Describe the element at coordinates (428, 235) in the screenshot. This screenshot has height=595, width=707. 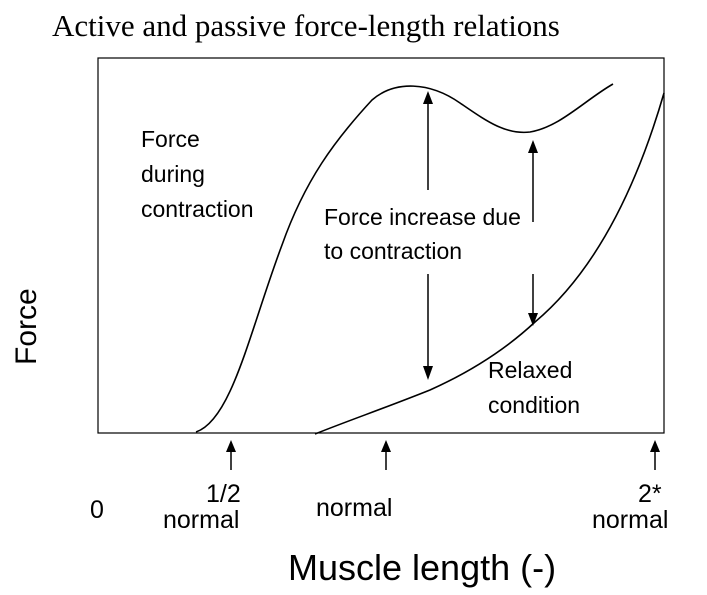
I see `force-increase-arrow` at that location.